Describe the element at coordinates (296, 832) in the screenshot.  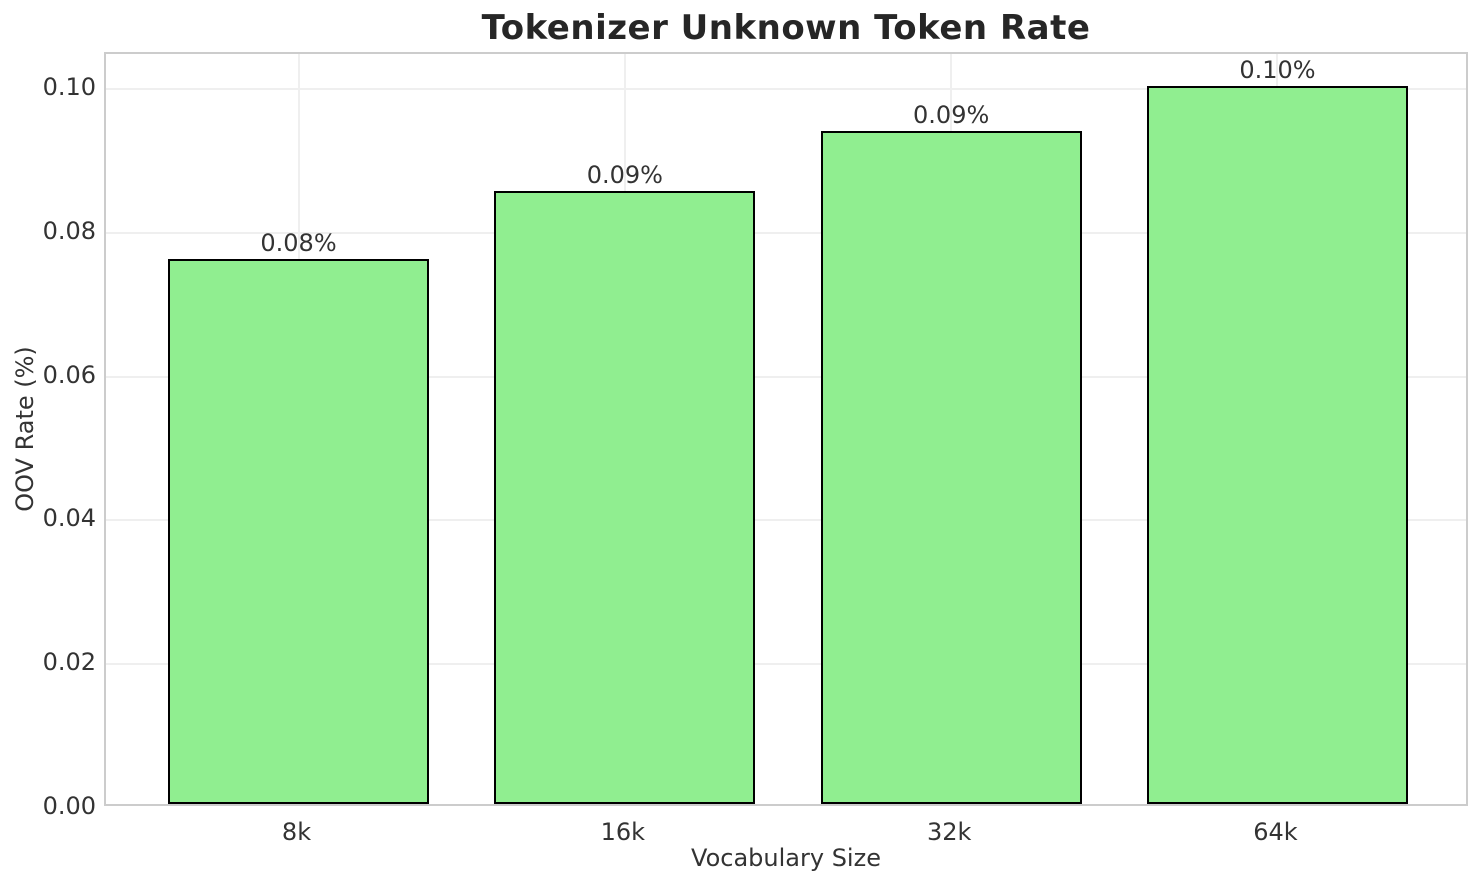
I see `x-tick-label: 8k` at that location.